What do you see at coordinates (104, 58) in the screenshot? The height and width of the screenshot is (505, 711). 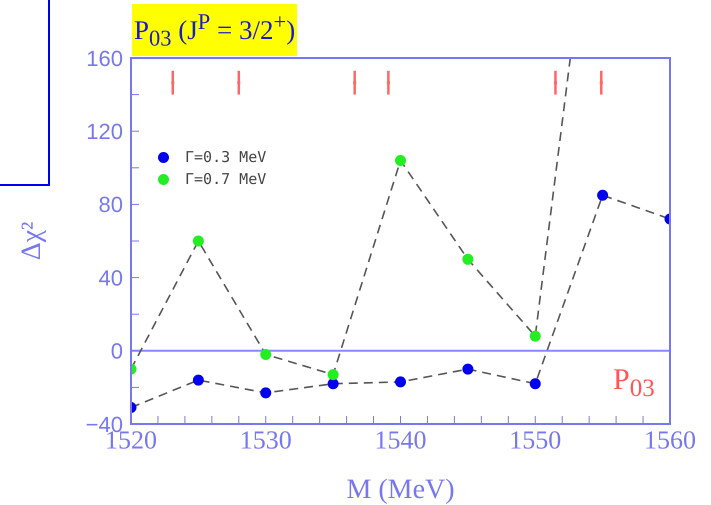 I see `y-tick-label: 160` at bounding box center [104, 58].